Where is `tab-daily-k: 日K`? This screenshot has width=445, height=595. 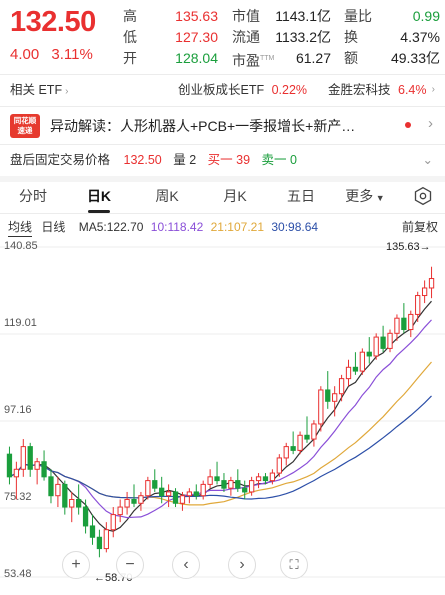
tab-daily-k: 日K is located at coordinates (99, 196).